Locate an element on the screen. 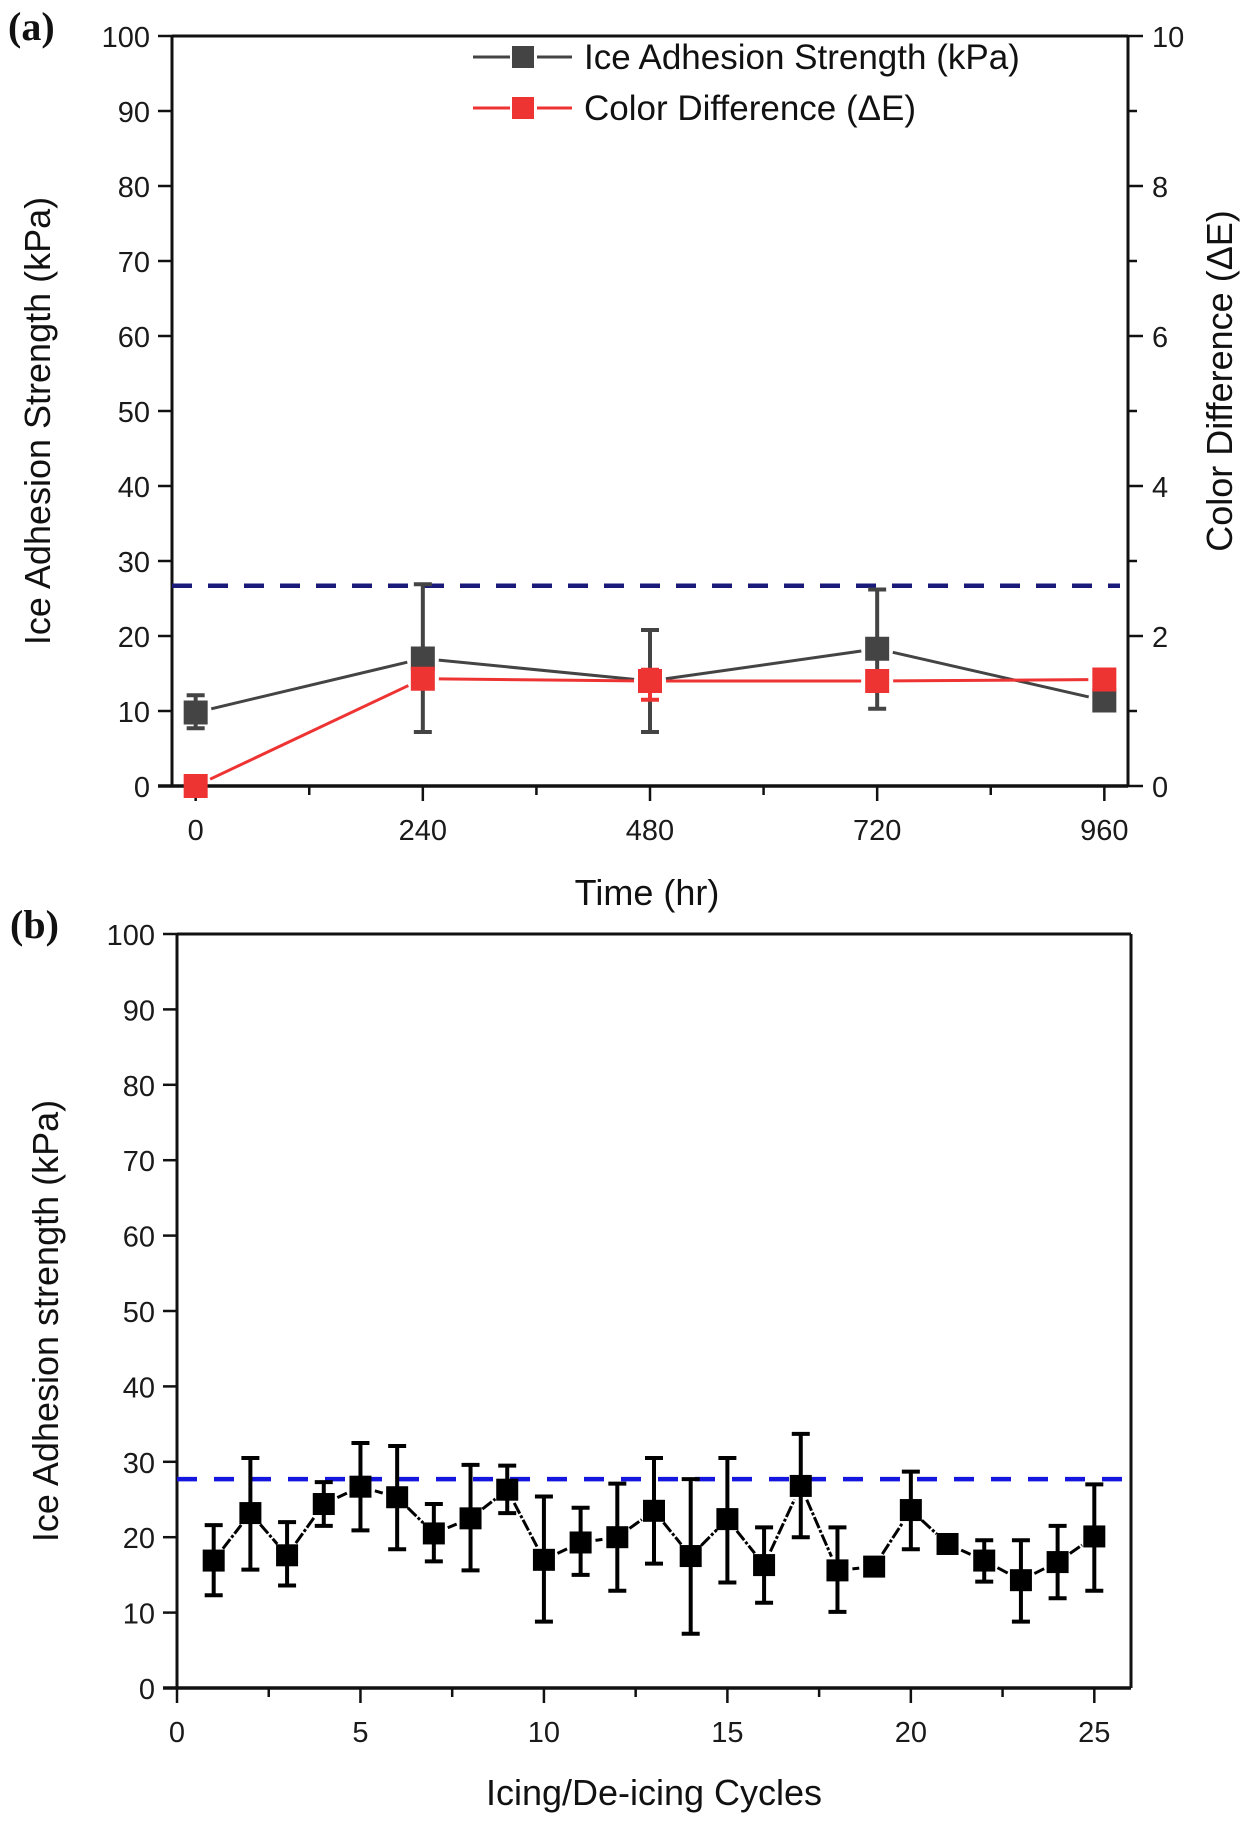 The height and width of the screenshot is (1836, 1260). y-axis-title: Ice Adhesion strength (kPa) is located at coordinates (45, 1321).